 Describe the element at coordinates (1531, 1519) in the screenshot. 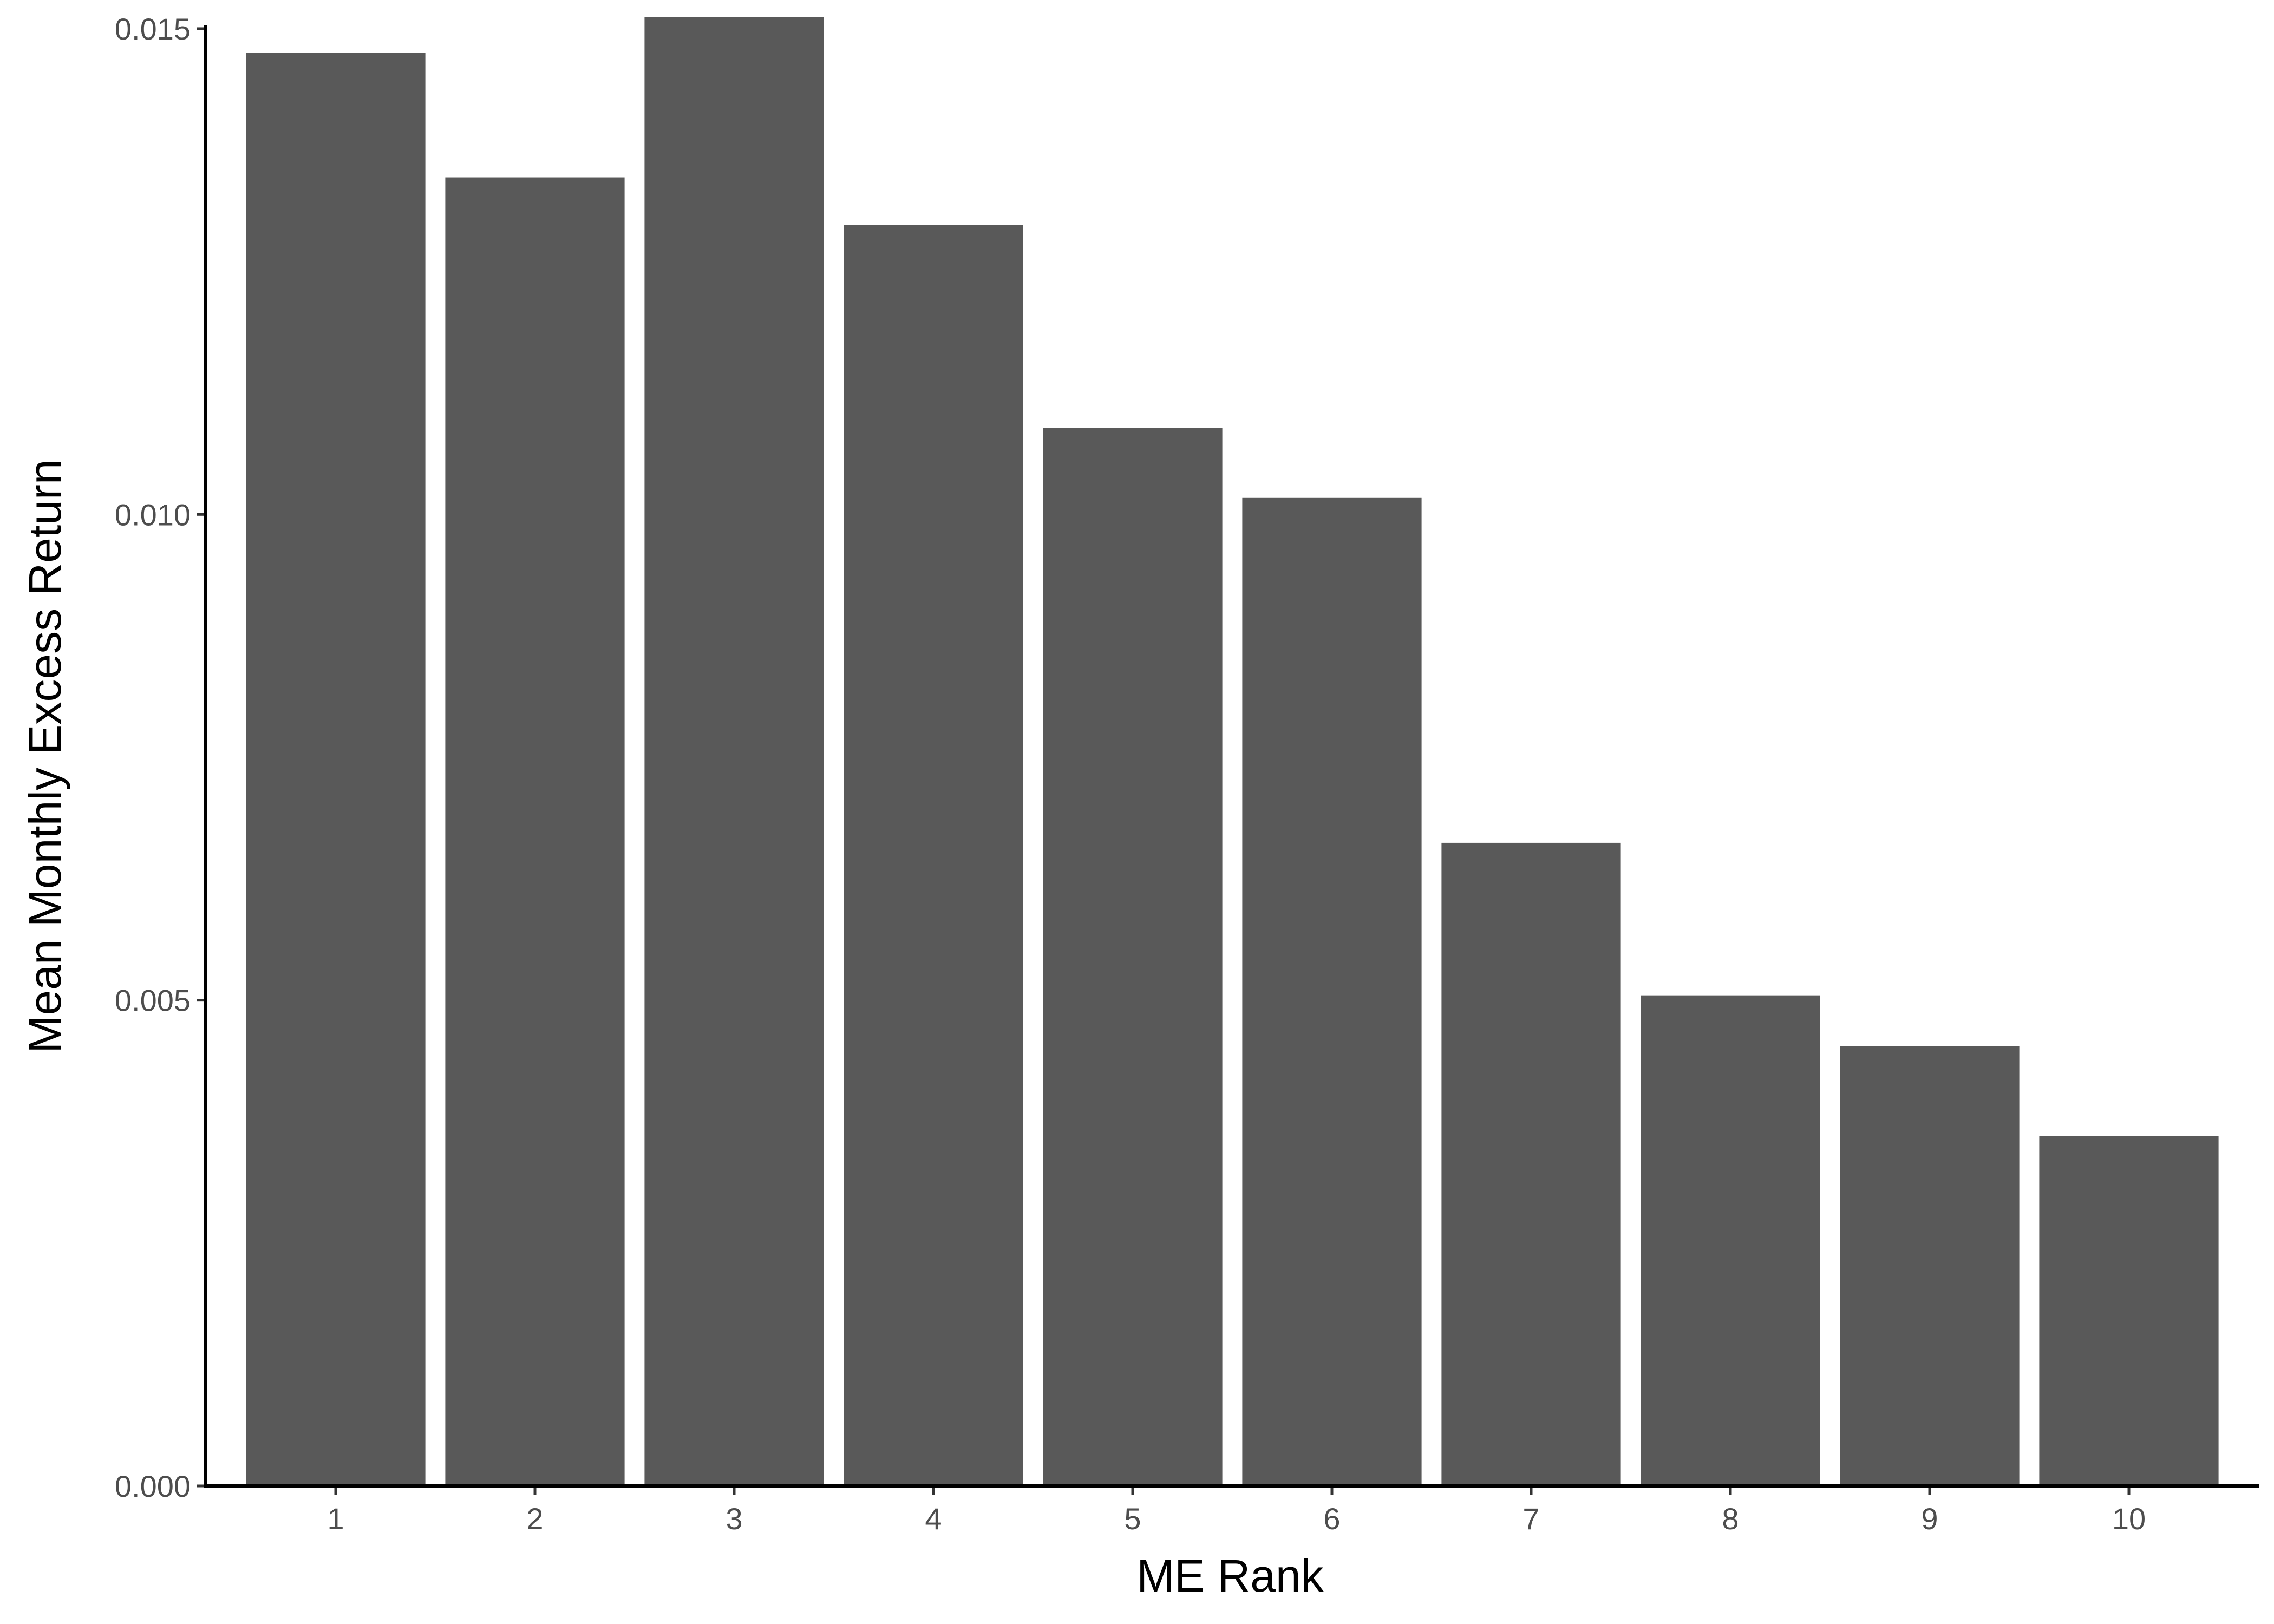

I see `x-tick-label: 7` at that location.